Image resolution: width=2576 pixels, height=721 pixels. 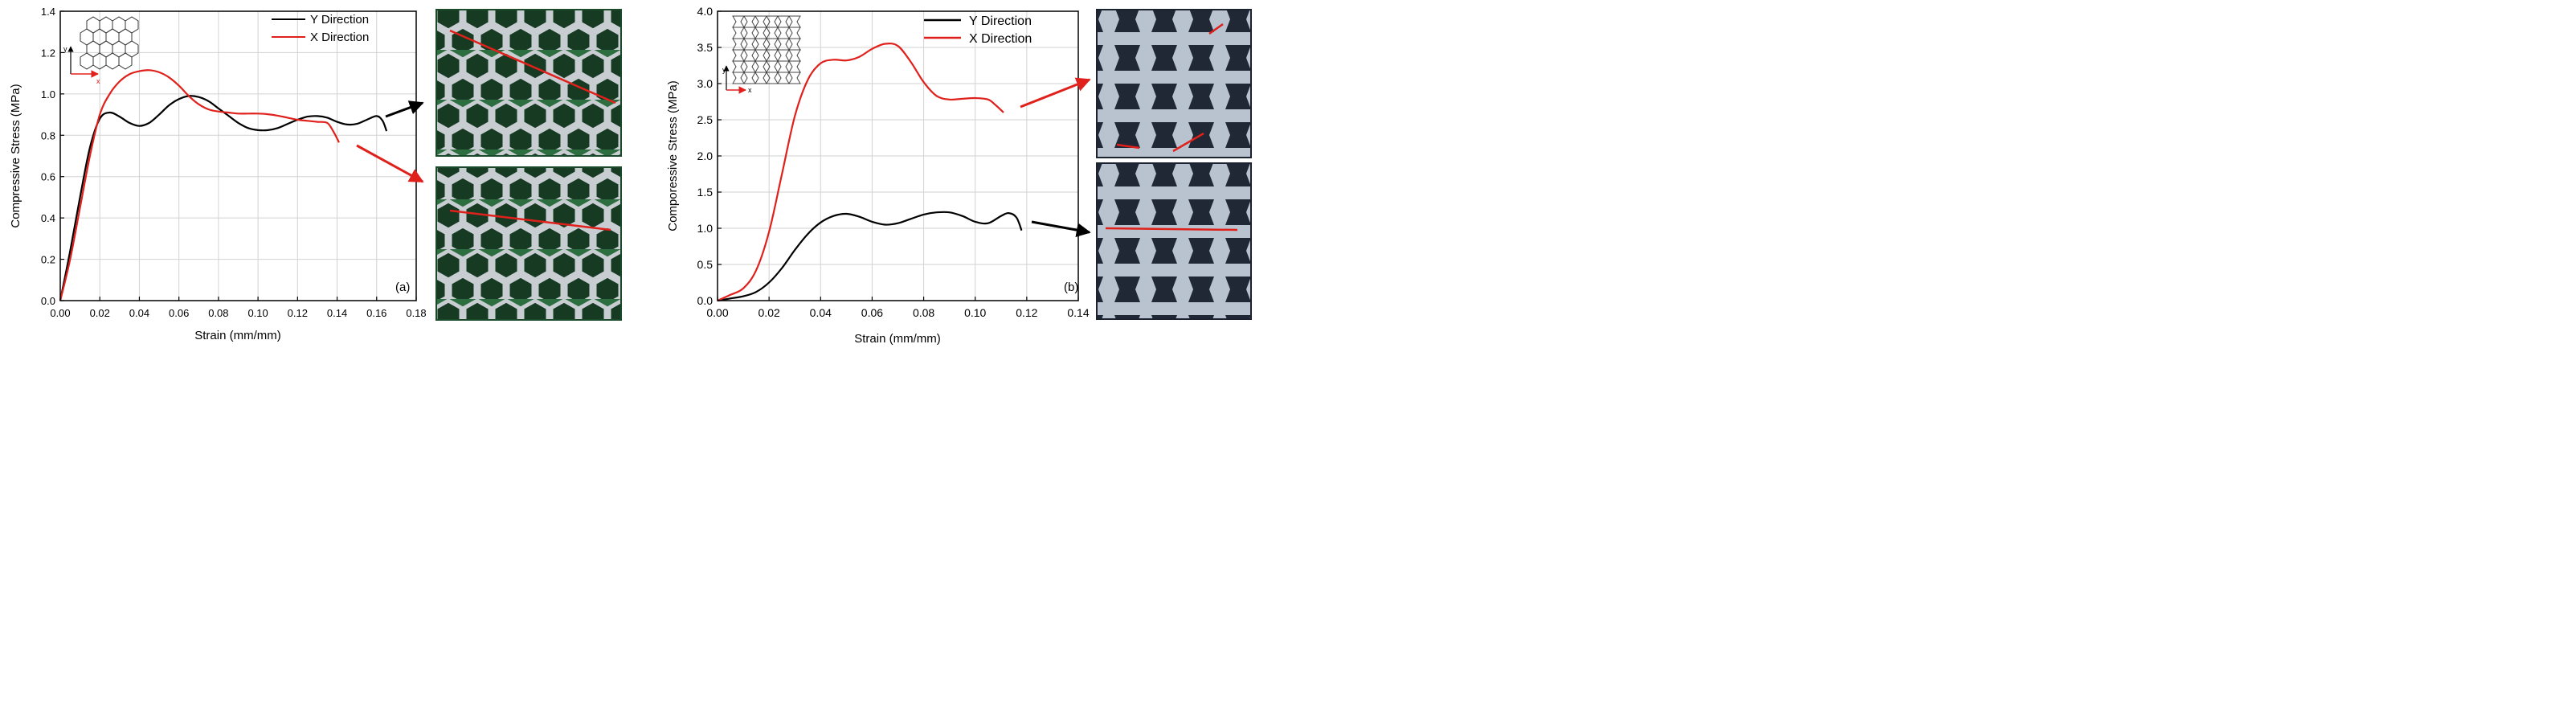 What do you see at coordinates (705, 11) in the screenshot?
I see `y-tick-label: 4.0` at bounding box center [705, 11].